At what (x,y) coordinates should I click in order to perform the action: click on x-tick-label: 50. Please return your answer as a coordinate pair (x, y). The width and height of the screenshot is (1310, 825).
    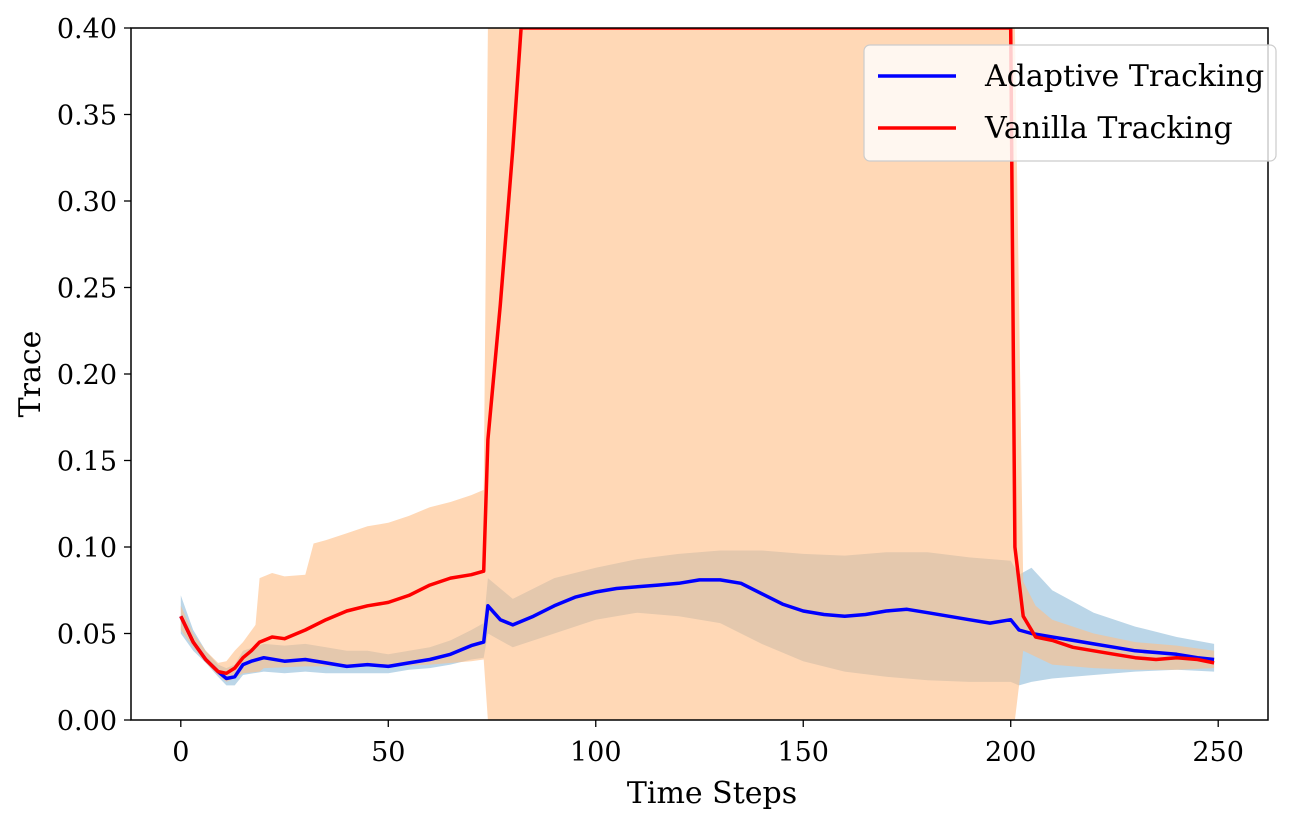
    Looking at the image, I should click on (388, 752).